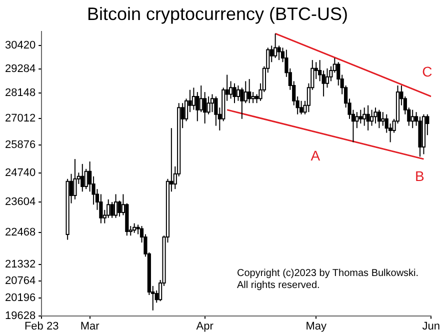  What do you see at coordinates (20, 45) in the screenshot?
I see `y-tick-label: 30420` at bounding box center [20, 45].